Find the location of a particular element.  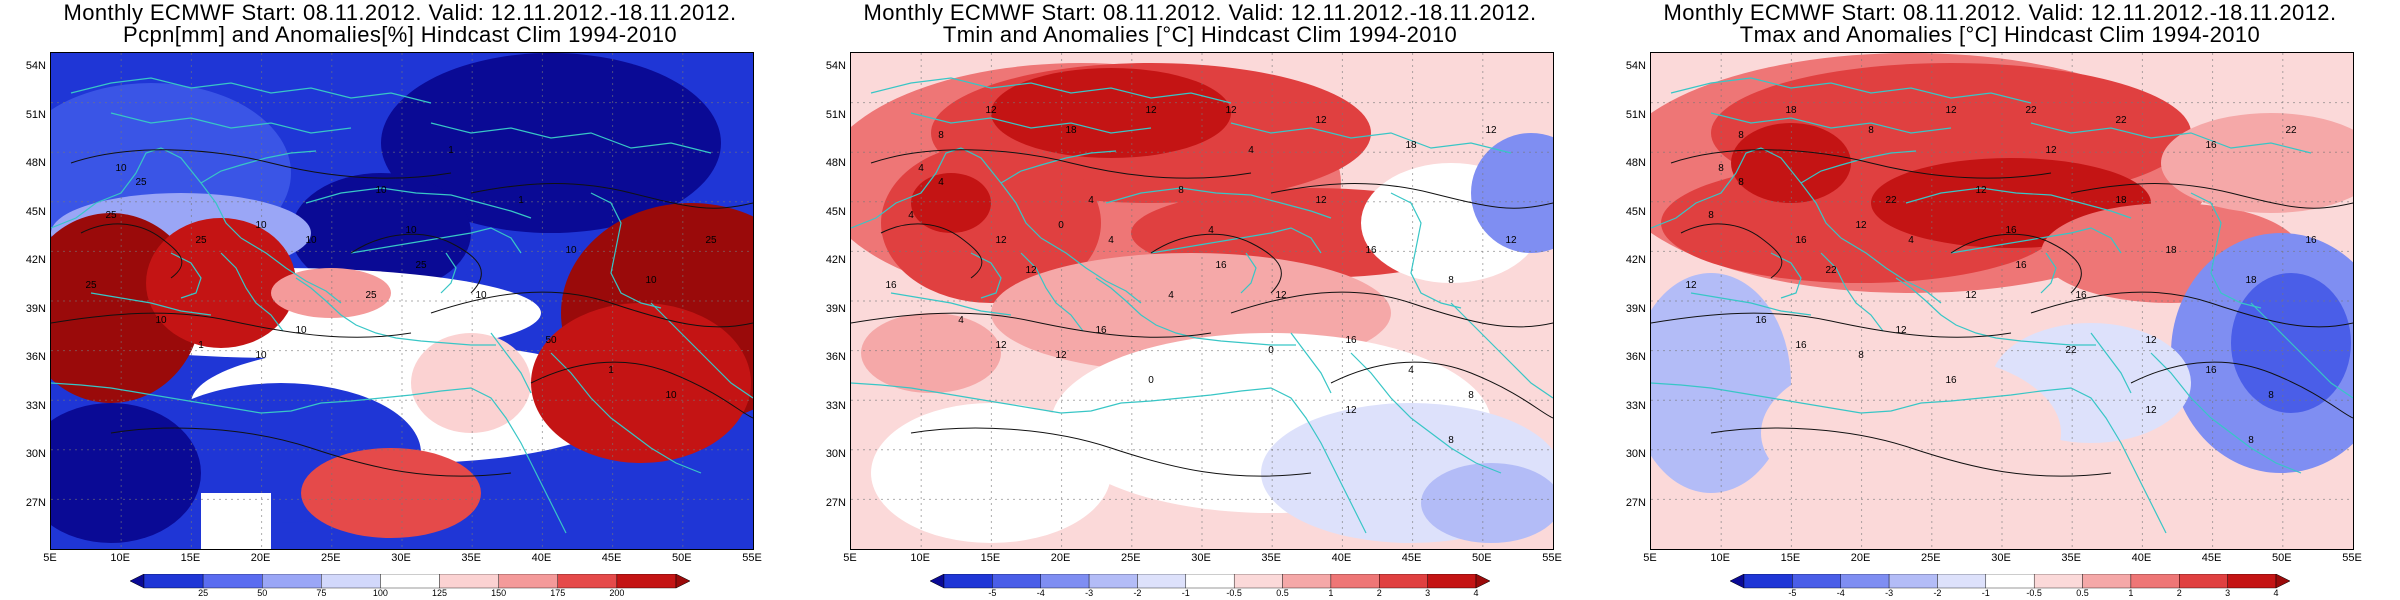

colorbar-arrow-high is located at coordinates (1482, 581).